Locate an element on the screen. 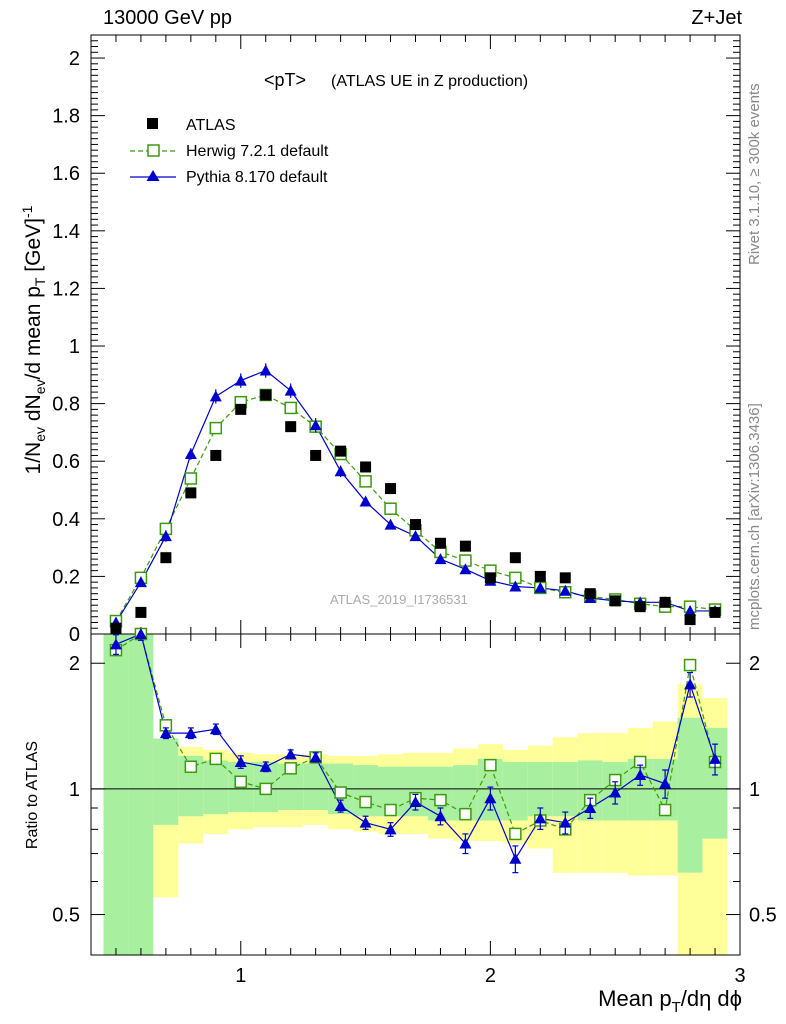  y-tick-label: 0 is located at coordinates (74, 635).